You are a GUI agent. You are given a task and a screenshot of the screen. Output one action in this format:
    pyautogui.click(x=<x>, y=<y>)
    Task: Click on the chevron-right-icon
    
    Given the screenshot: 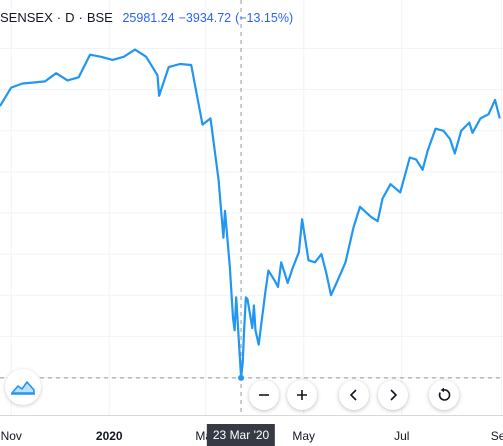 What is the action you would take?
    pyautogui.click(x=394, y=395)
    